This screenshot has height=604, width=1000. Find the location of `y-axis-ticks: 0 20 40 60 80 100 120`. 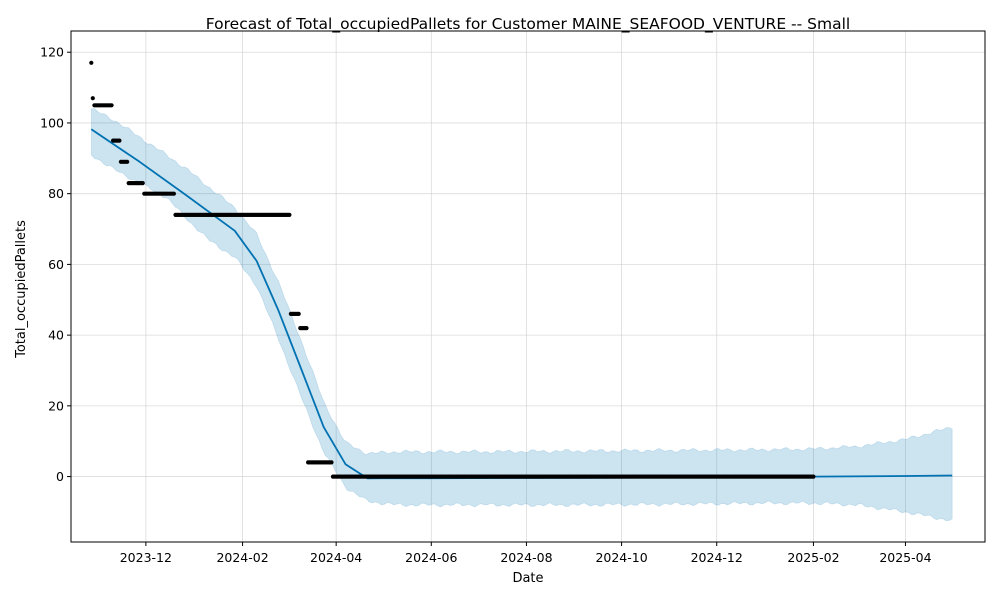

y-axis-ticks: 0 20 40 60 80 100 120 is located at coordinates (55, 264).